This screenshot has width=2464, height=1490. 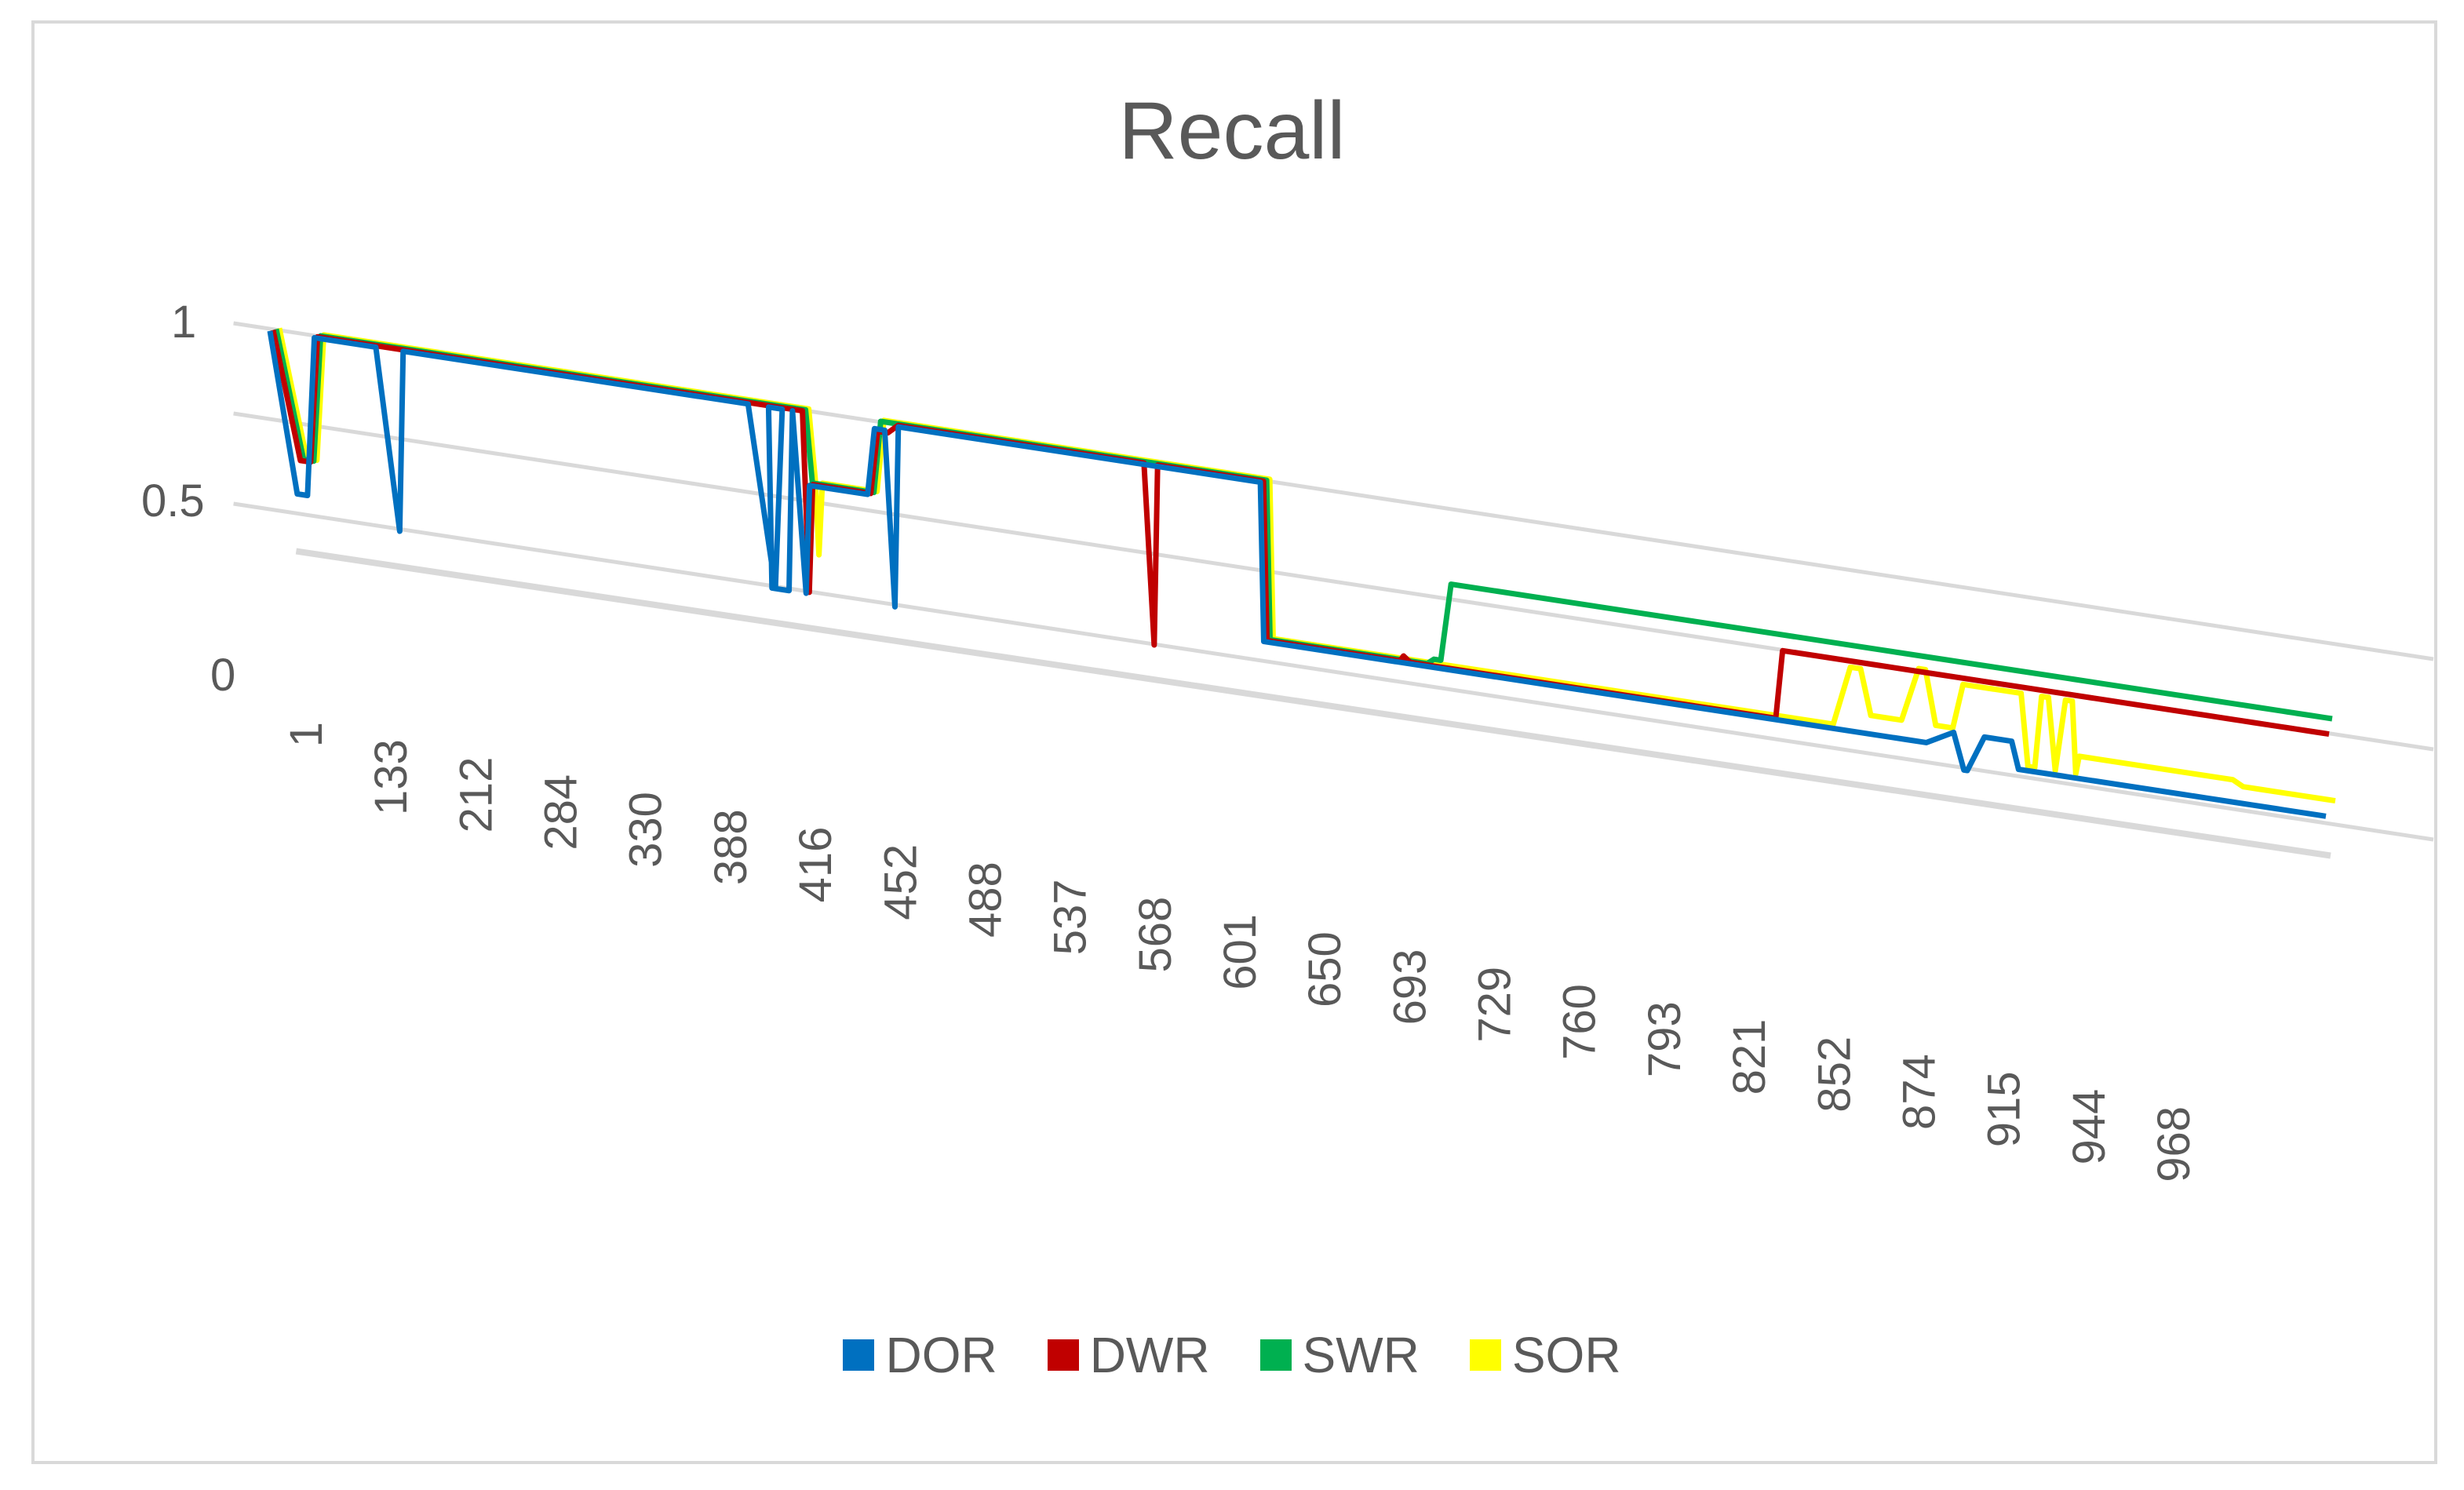 What do you see at coordinates (1566, 1355) in the screenshot?
I see `legend-label-sor: SOR` at bounding box center [1566, 1355].